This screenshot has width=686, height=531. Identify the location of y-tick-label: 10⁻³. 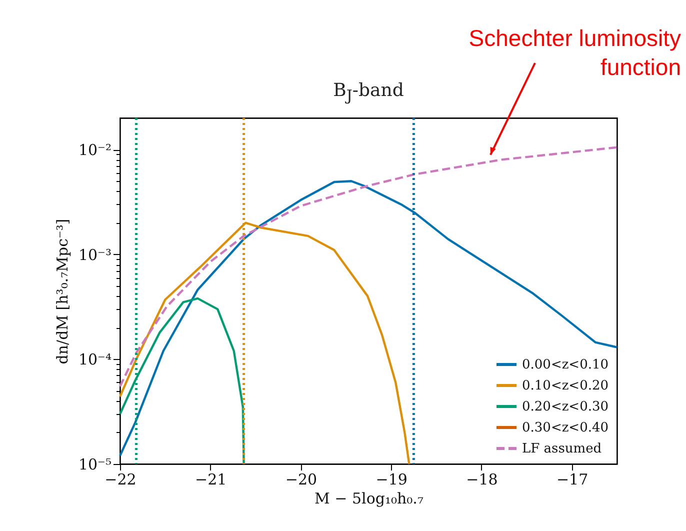
(95, 255).